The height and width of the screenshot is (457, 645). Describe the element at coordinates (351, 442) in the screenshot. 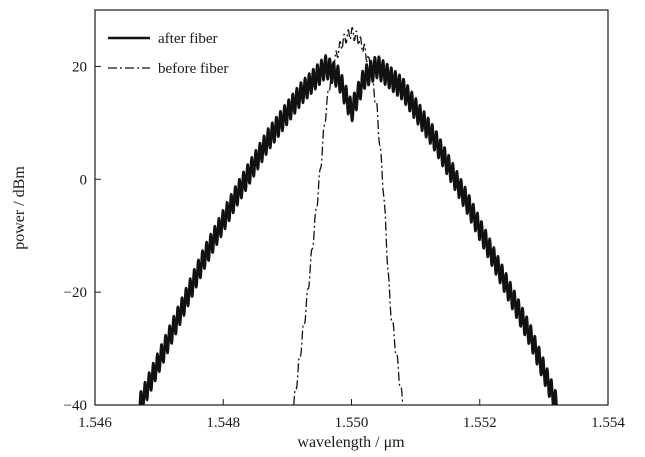

I see `x-axis-title: wavelength / μm` at that location.